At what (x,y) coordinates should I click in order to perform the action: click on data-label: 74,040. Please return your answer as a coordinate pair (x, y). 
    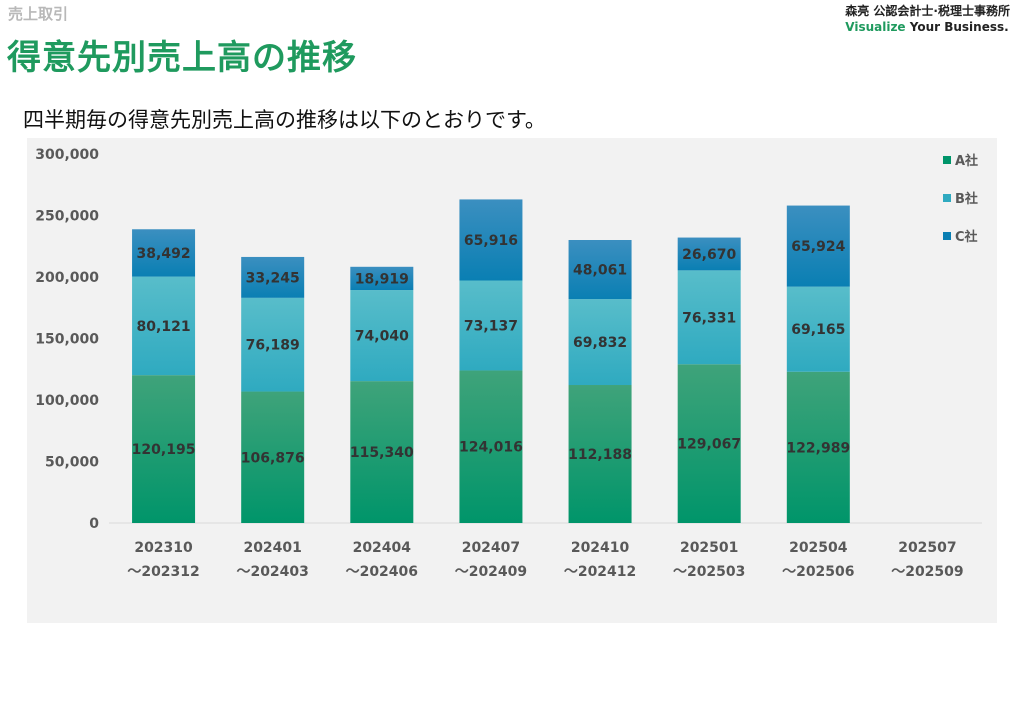
    Looking at the image, I should click on (382, 337).